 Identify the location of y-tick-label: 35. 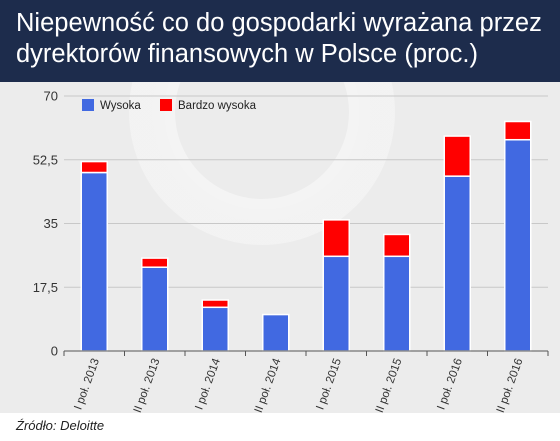
(51, 223).